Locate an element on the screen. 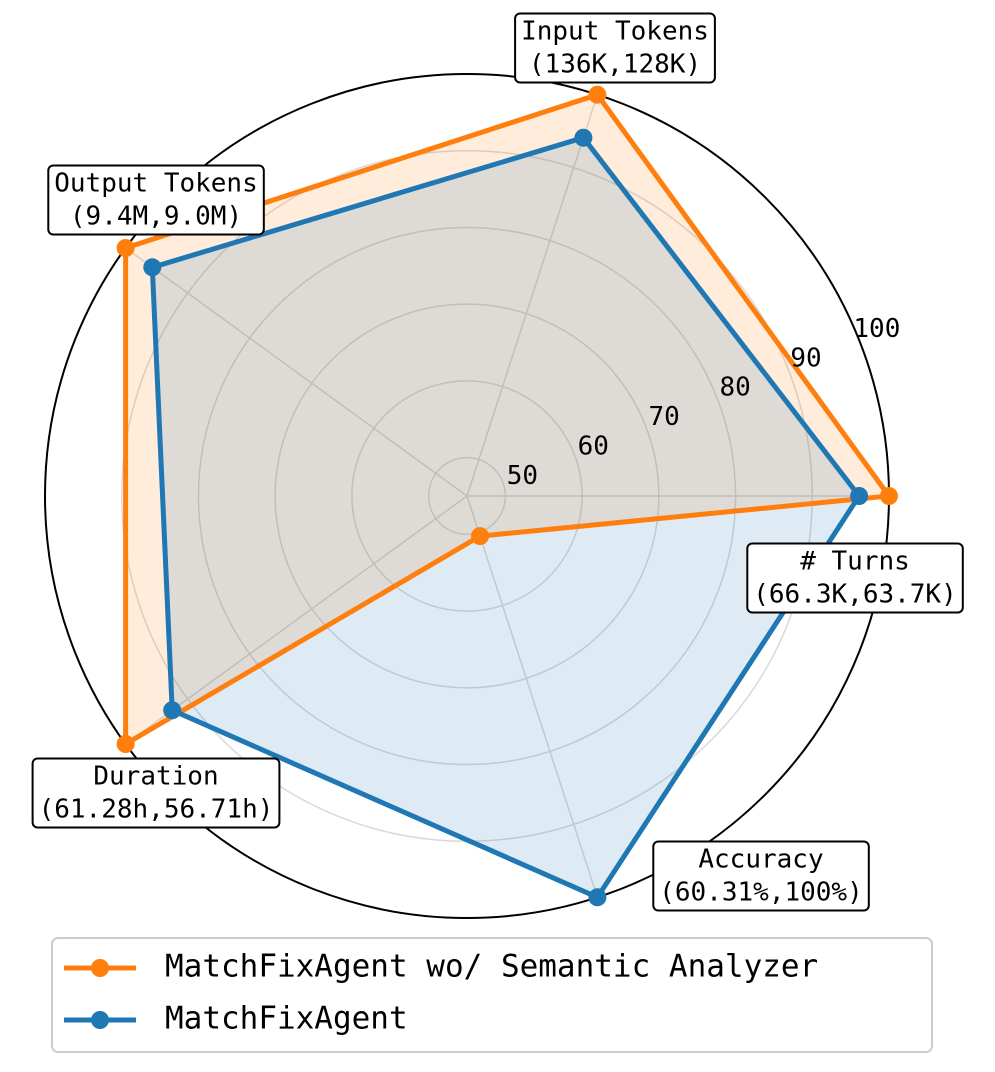 Image resolution: width=995 pixels, height=1072 pixels. axis-values: (136K,128K) is located at coordinates (615, 65).